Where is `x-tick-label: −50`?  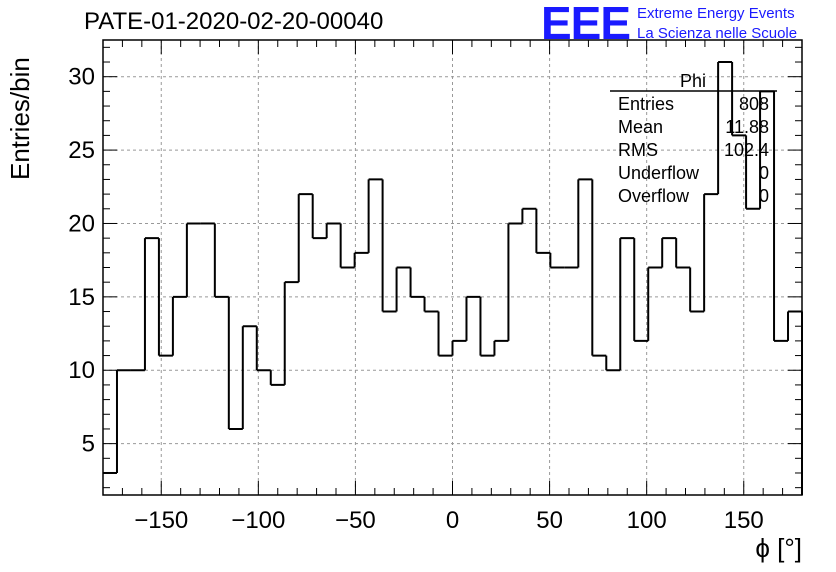
x-tick-label: −50 is located at coordinates (355, 520).